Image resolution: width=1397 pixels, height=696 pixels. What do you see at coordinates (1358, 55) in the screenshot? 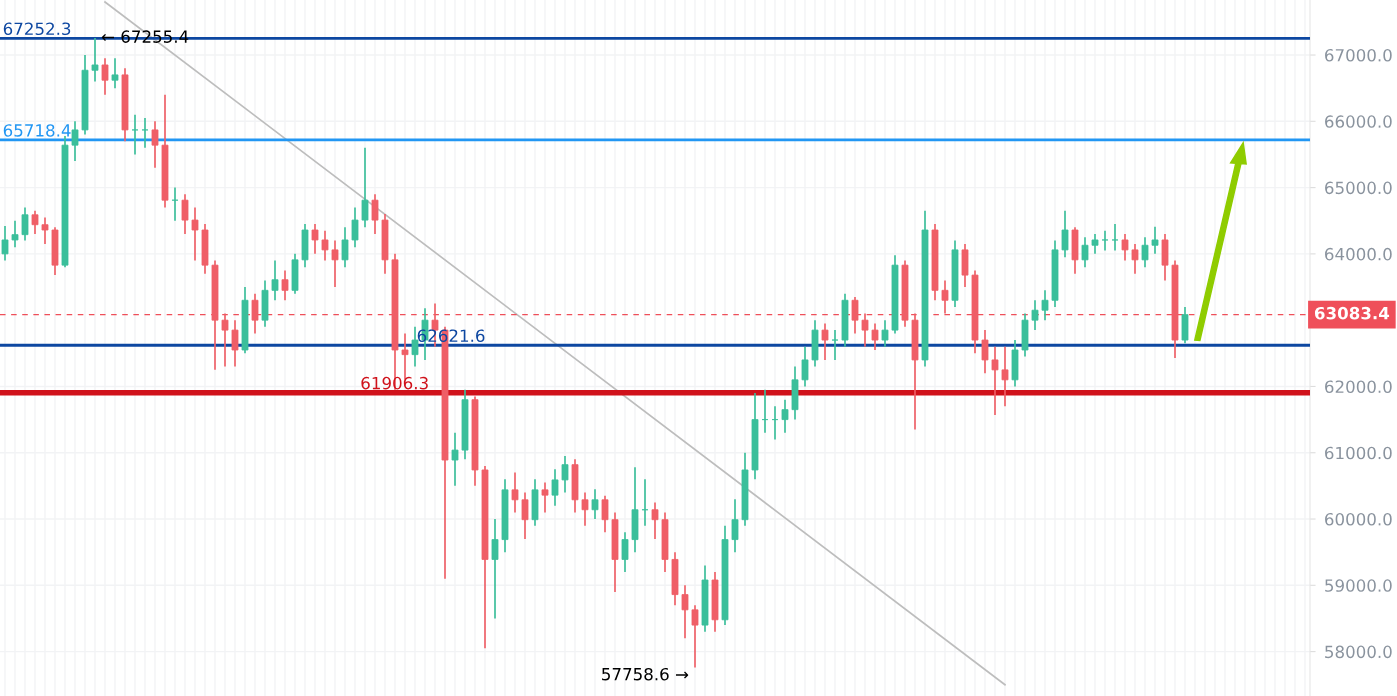
I see `y-tick-label: 67000.0` at bounding box center [1358, 55].